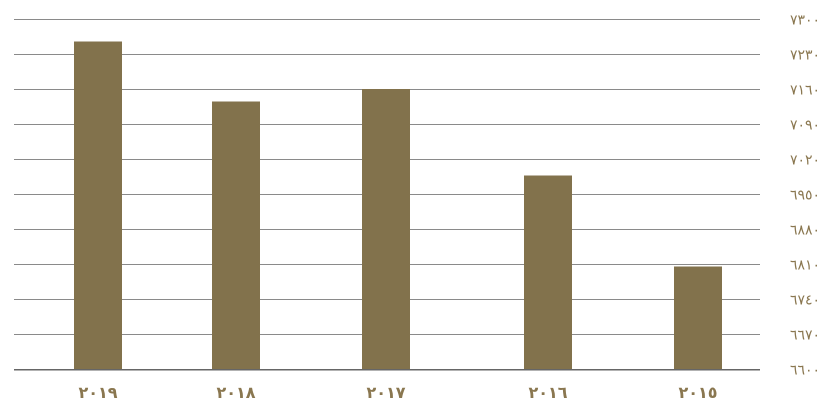 This screenshot has height=404, width=835. I want to click on y-tick-label: ٦٦٧٠, so click(805, 336).